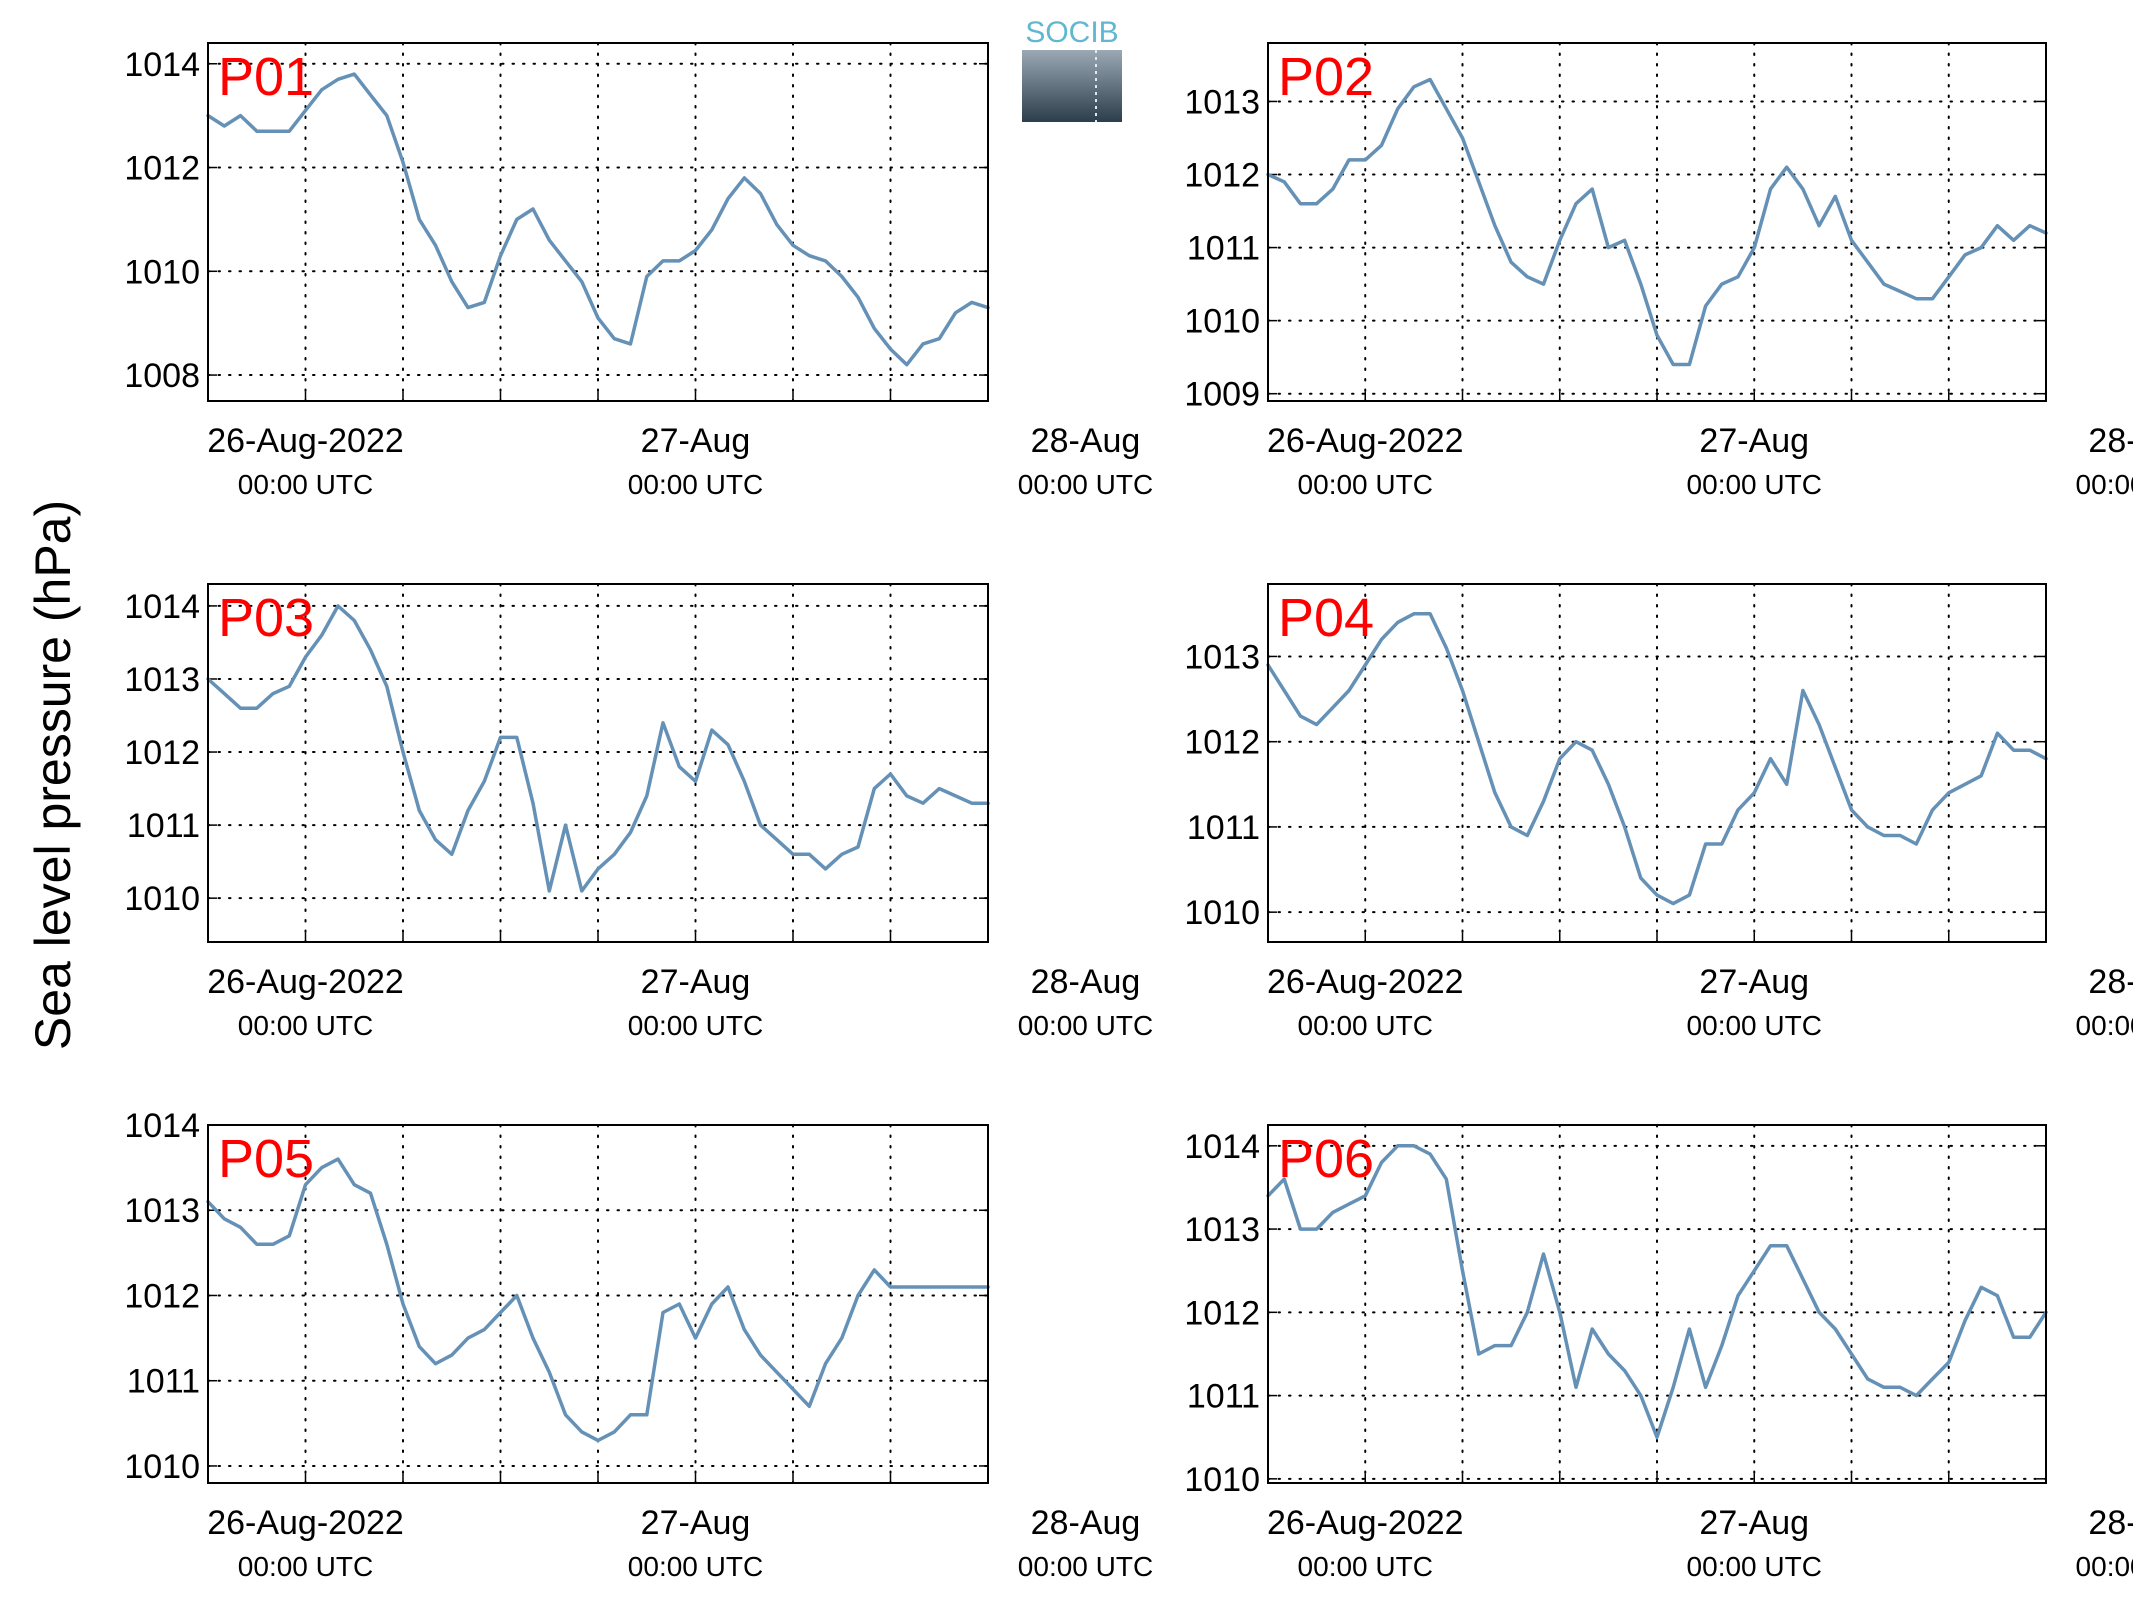 This screenshot has width=2133, height=1608. I want to click on panel-label: P05, so click(266, 1159).